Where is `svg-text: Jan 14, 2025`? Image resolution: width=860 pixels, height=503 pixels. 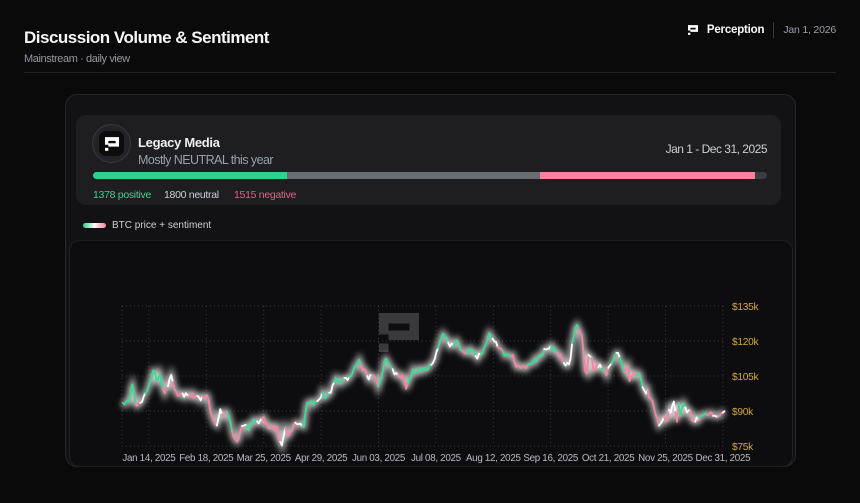
svg-text: Jan 14, 2025 is located at coordinates (149, 458).